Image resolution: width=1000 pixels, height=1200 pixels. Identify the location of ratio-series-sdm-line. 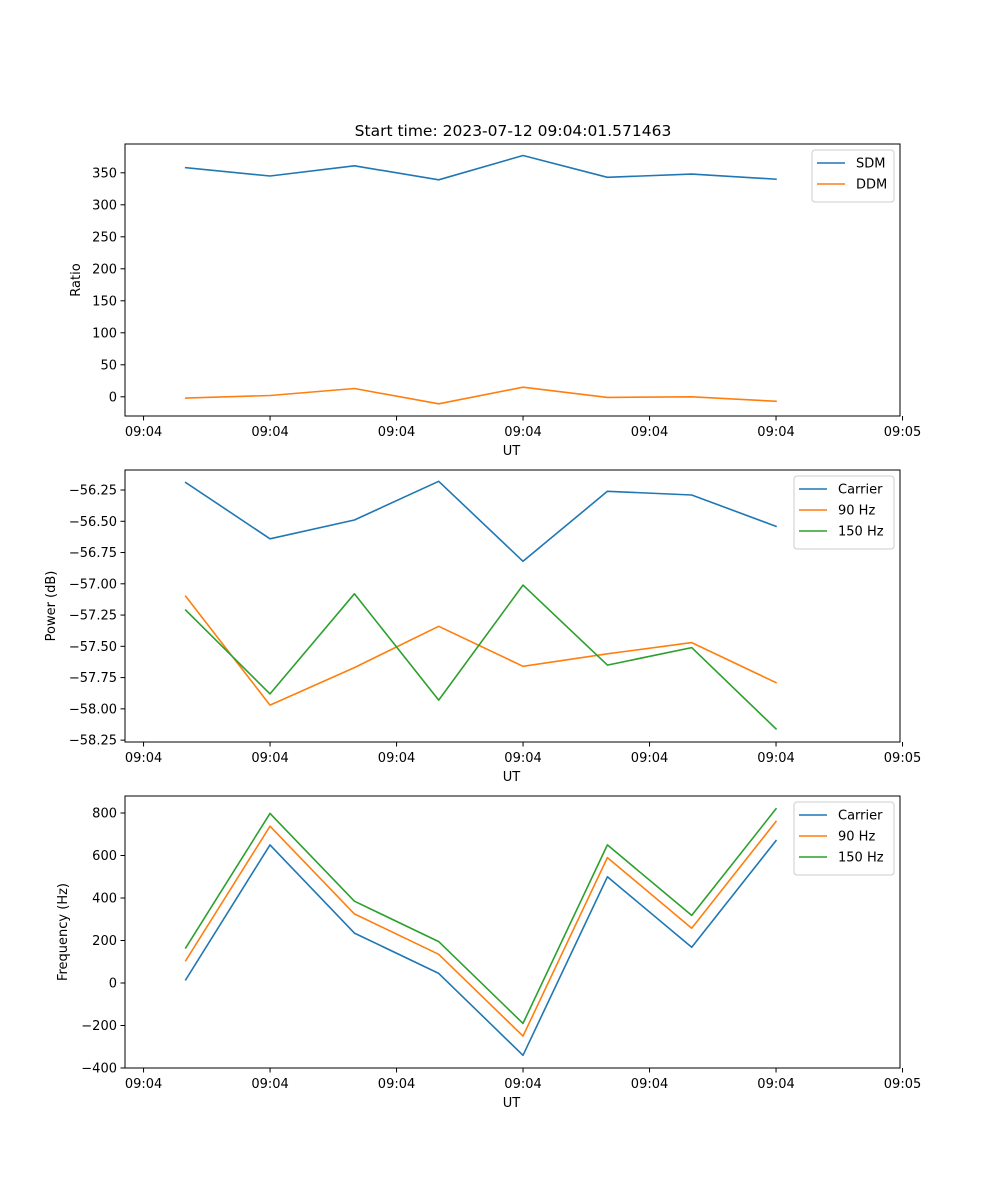
(480, 167).